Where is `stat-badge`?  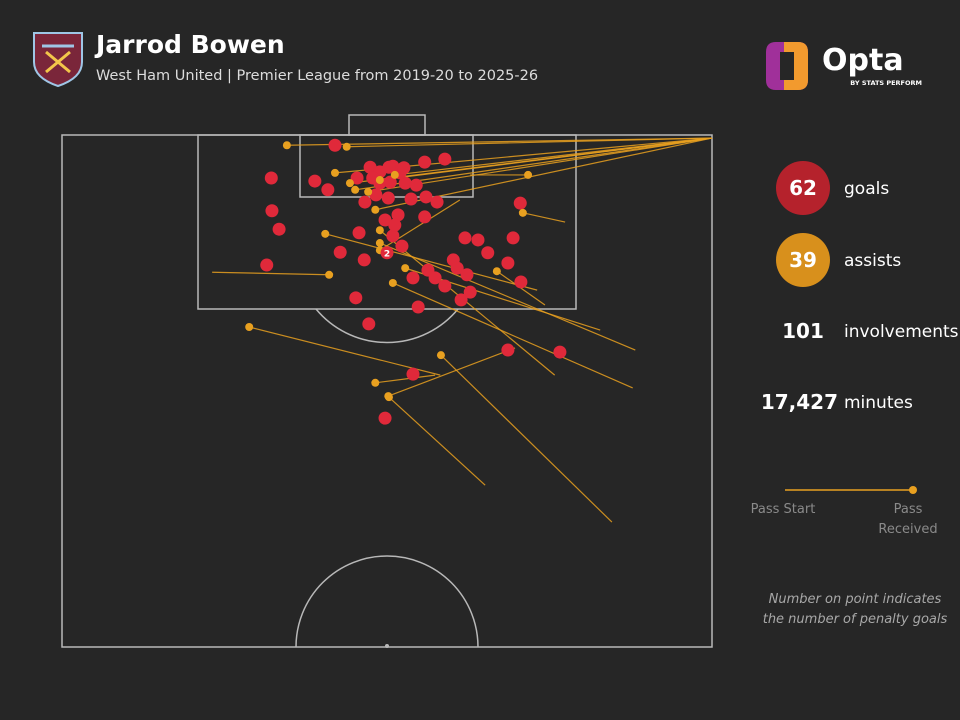
stat-badge is located at coordinates (803, 260).